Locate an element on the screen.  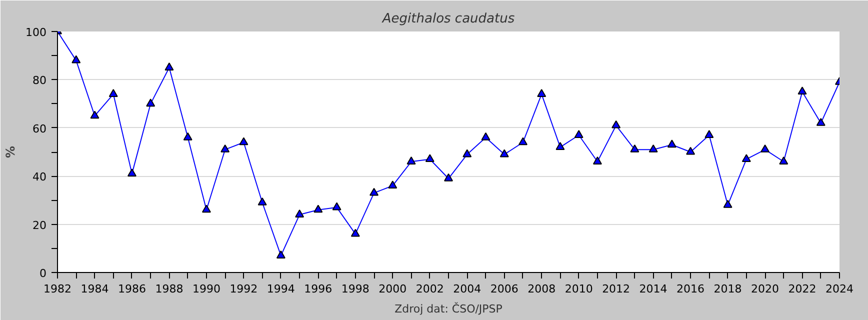
x-tick-label: 2006 is located at coordinates (504, 289).